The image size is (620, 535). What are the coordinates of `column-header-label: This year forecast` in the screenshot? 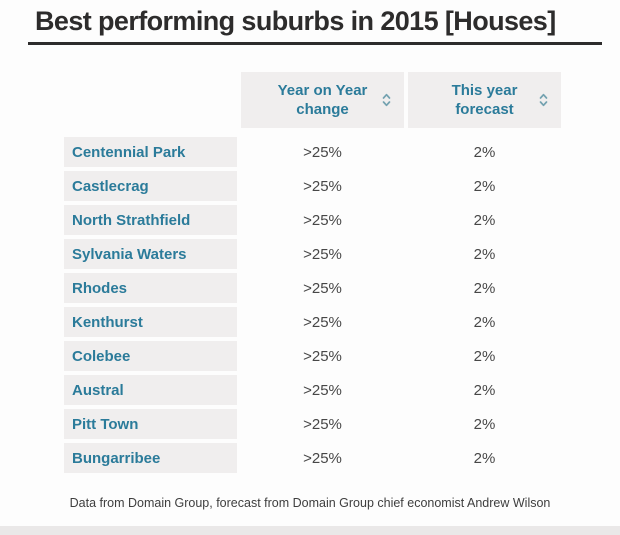 It's located at (484, 100).